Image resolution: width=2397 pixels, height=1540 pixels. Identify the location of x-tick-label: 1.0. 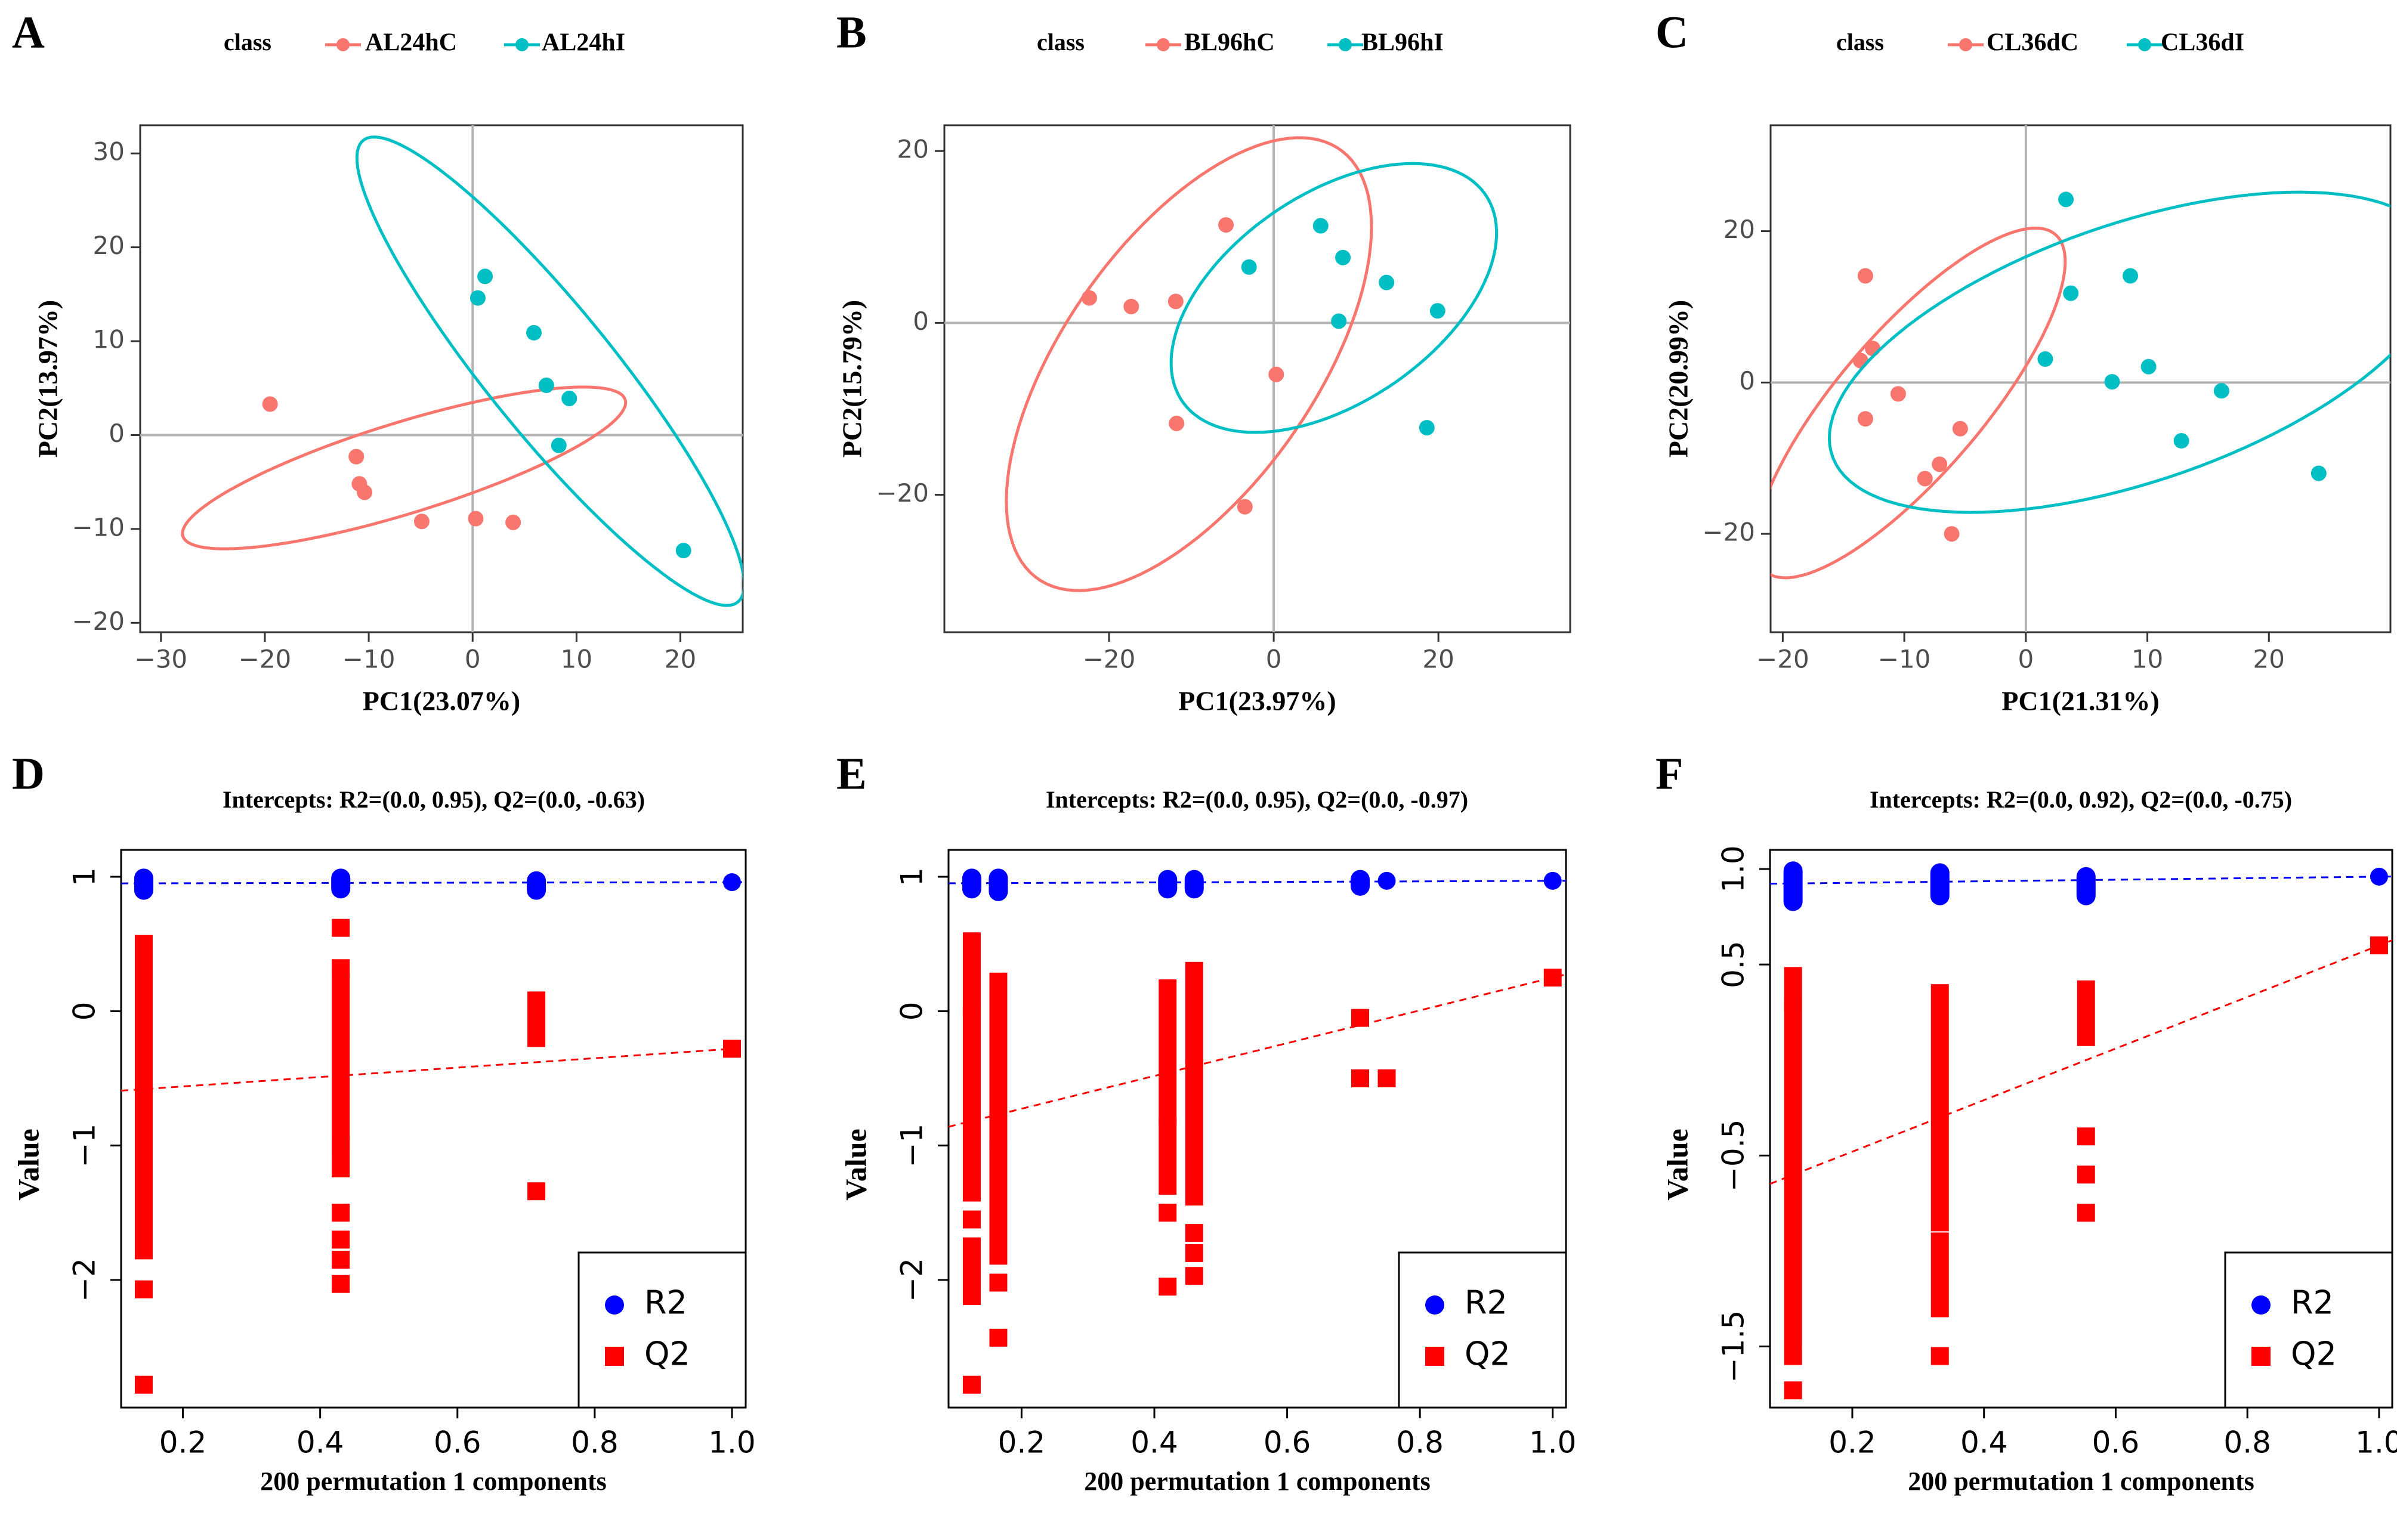
(732, 1443).